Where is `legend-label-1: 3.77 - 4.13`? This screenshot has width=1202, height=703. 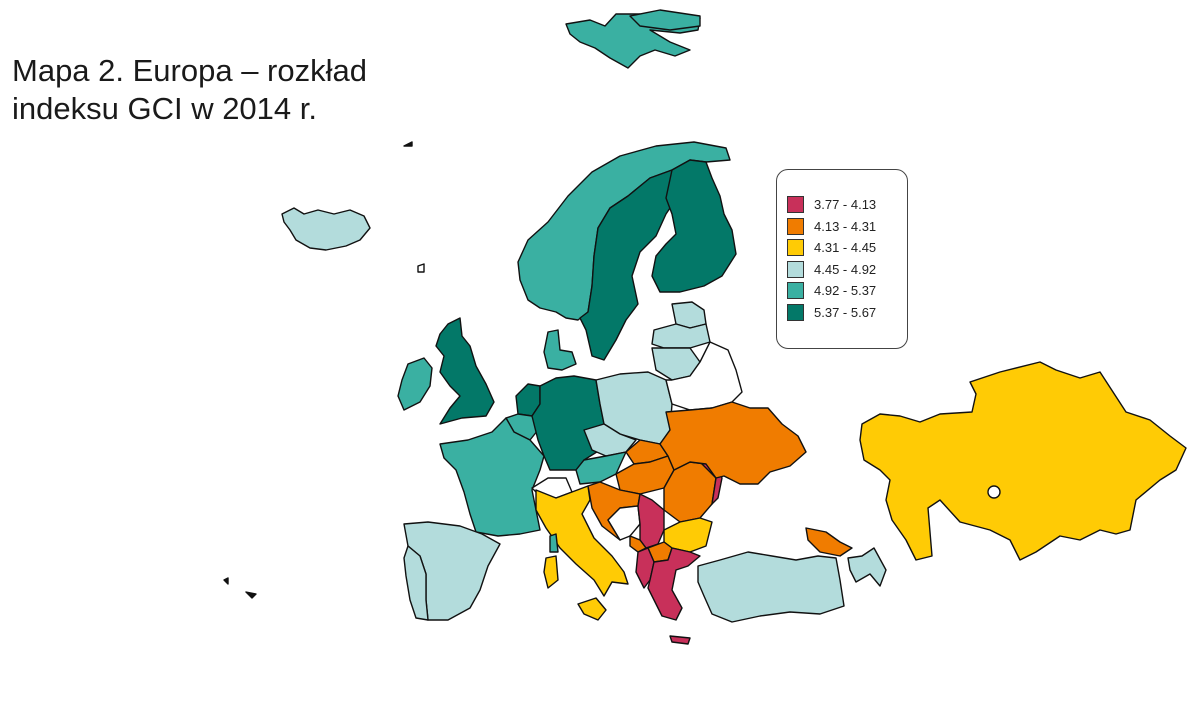
legend-label-1: 3.77 - 4.13 is located at coordinates (845, 205).